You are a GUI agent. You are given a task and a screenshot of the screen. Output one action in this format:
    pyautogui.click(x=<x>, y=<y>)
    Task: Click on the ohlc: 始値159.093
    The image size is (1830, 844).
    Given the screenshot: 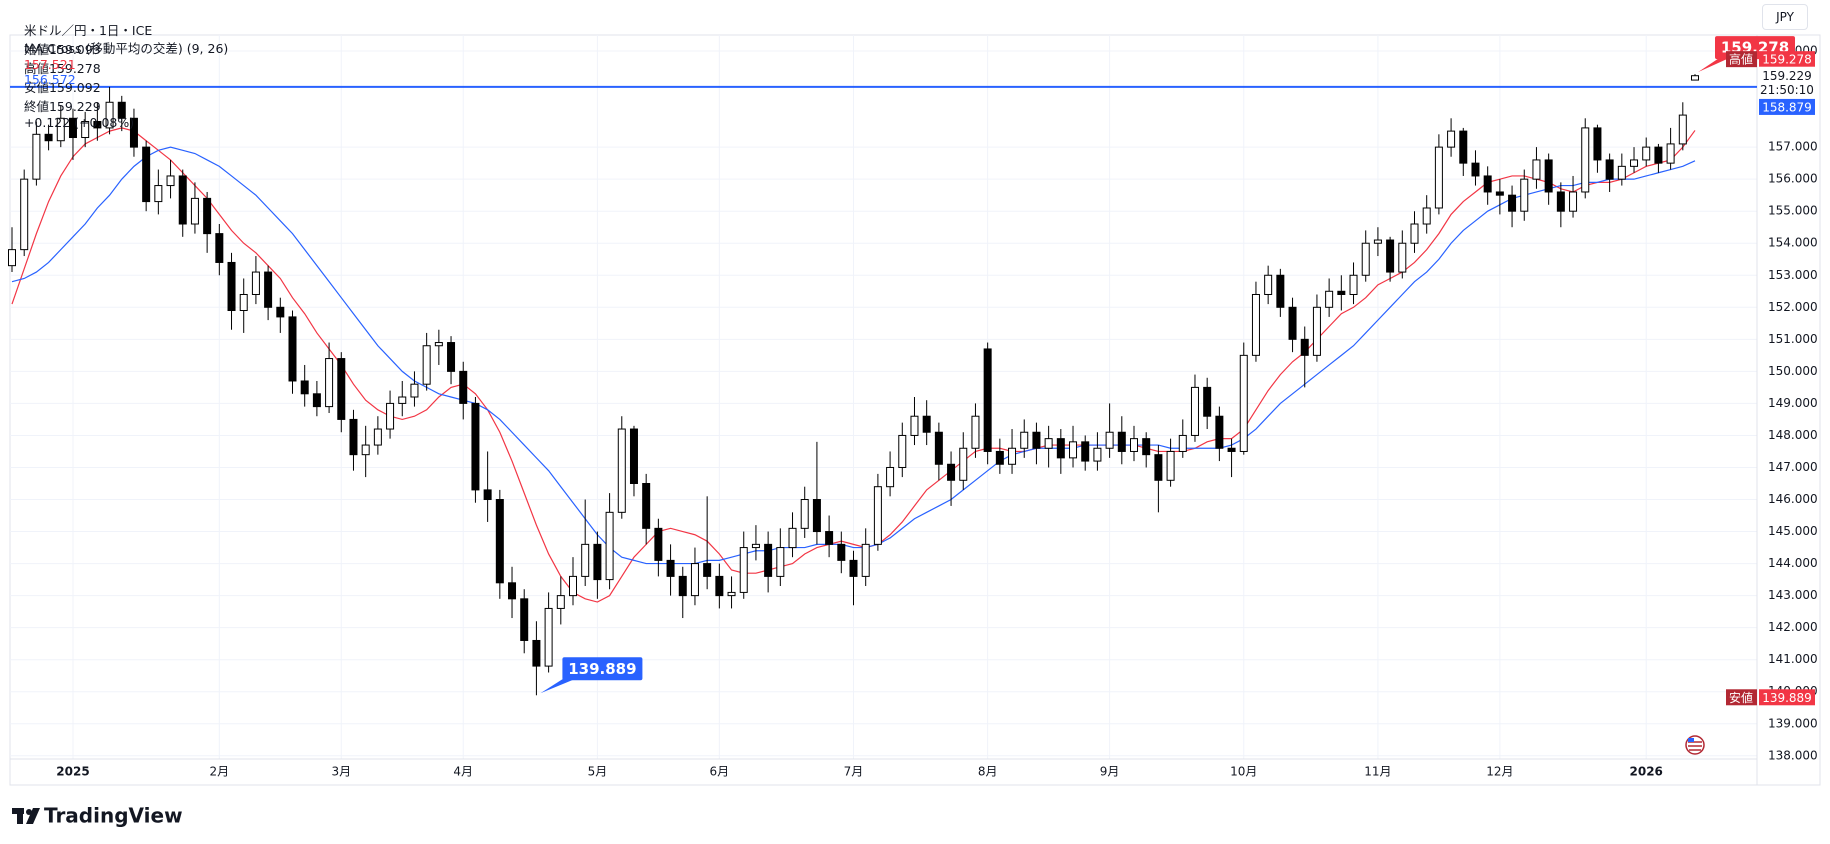 What is the action you would take?
    pyautogui.click(x=65, y=49)
    